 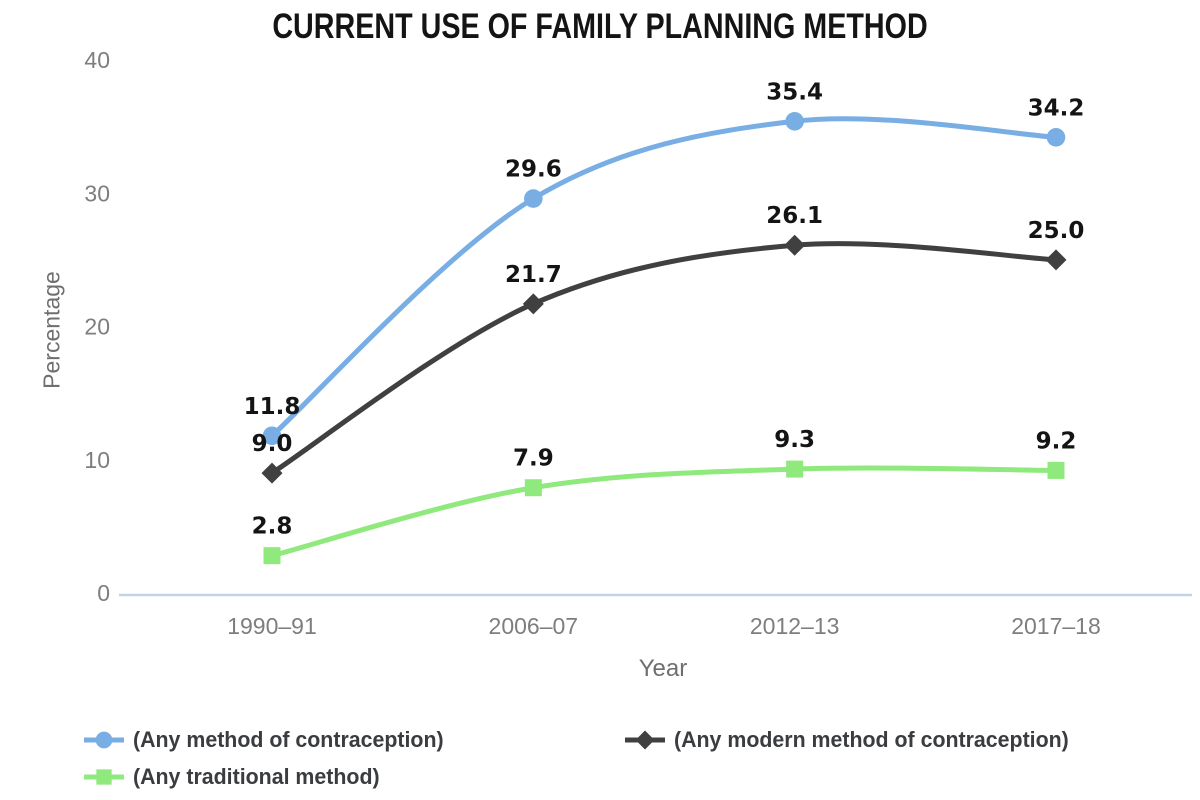 I want to click on legend-item: (Any method of contraception), so click(x=268, y=740).